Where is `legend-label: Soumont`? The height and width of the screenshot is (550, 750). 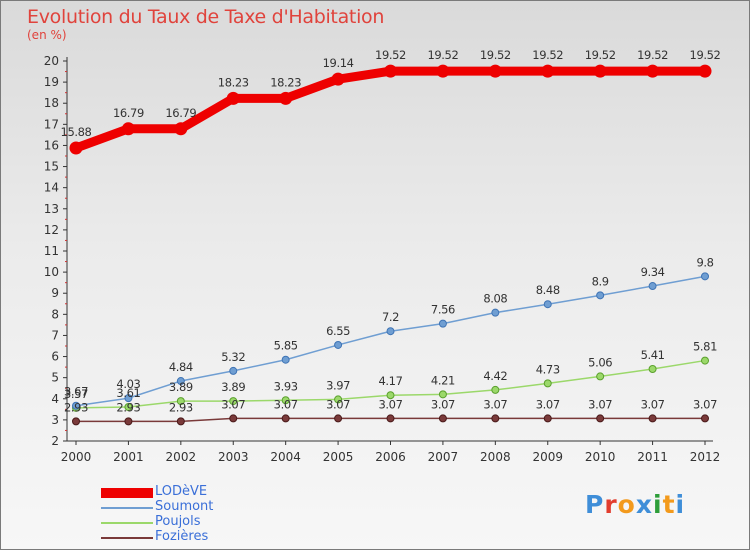 legend-label: Soumont is located at coordinates (184, 506).